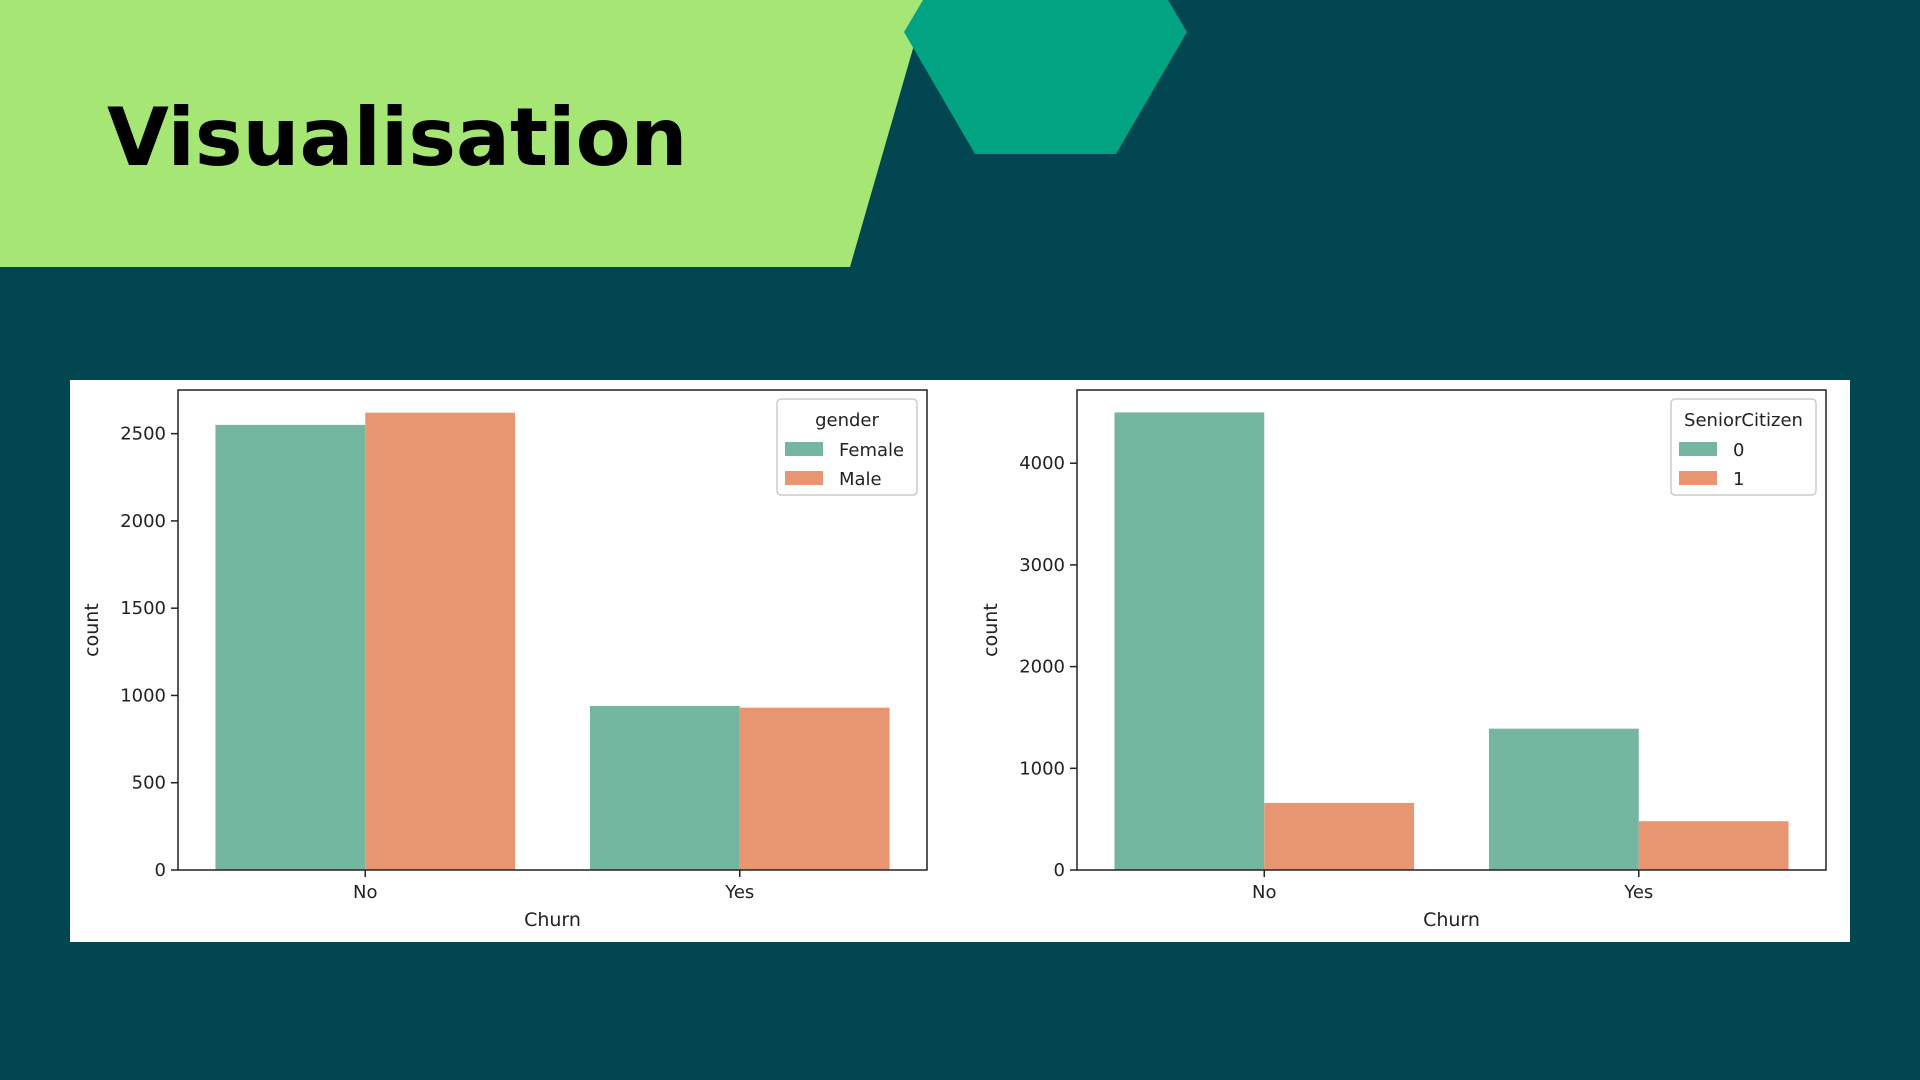  What do you see at coordinates (1738, 479) in the screenshot?
I see `legend-entry-label: 1` at bounding box center [1738, 479].